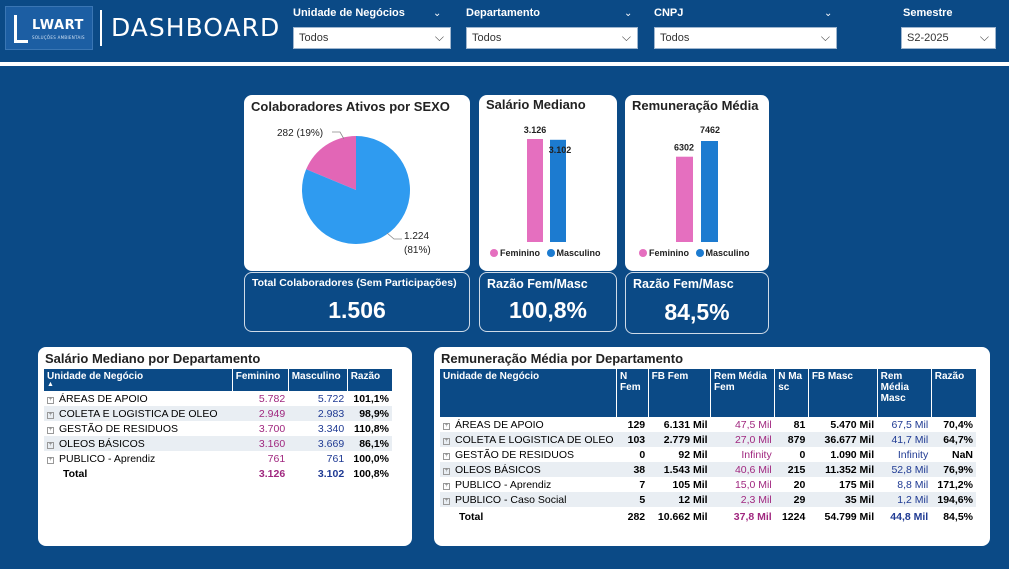 This screenshot has height=569, width=1009. What do you see at coordinates (753, 484) in the screenshot?
I see `cell-rem-media-fem: 15,0 Mil` at bounding box center [753, 484].